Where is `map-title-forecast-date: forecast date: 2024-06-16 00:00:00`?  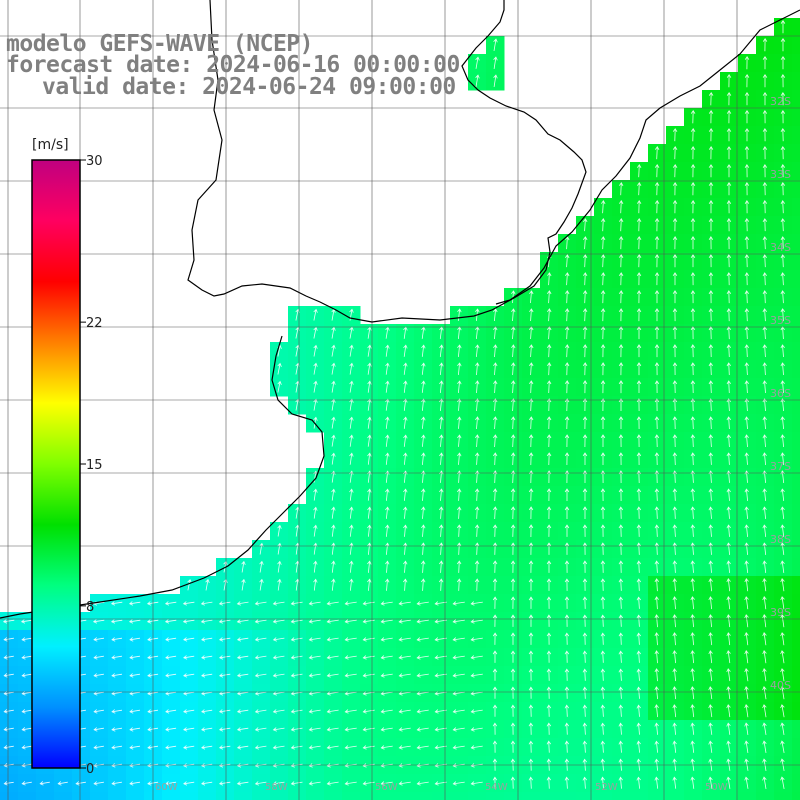 map-title-forecast-date: forecast date: 2024-06-16 00:00:00 is located at coordinates (233, 65).